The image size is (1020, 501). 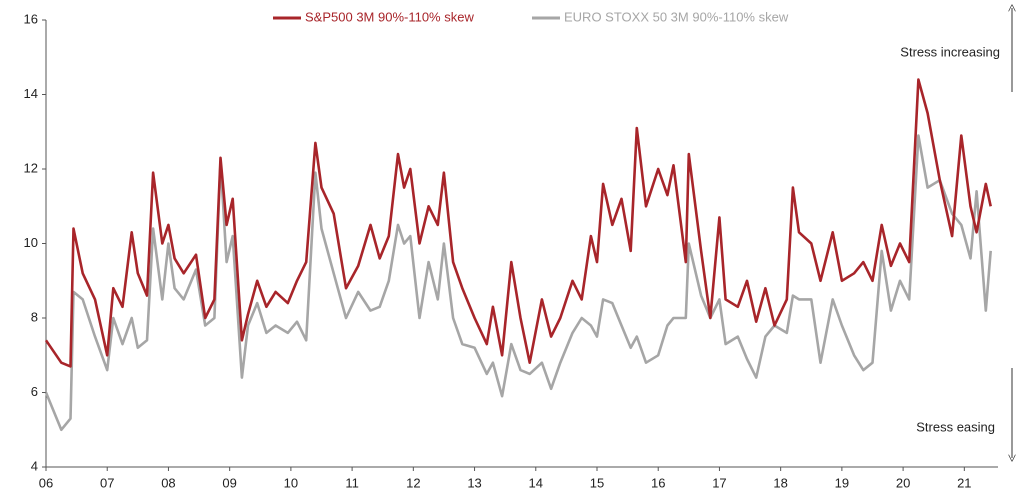 I want to click on annotation: Stress easing, so click(x=955, y=426).